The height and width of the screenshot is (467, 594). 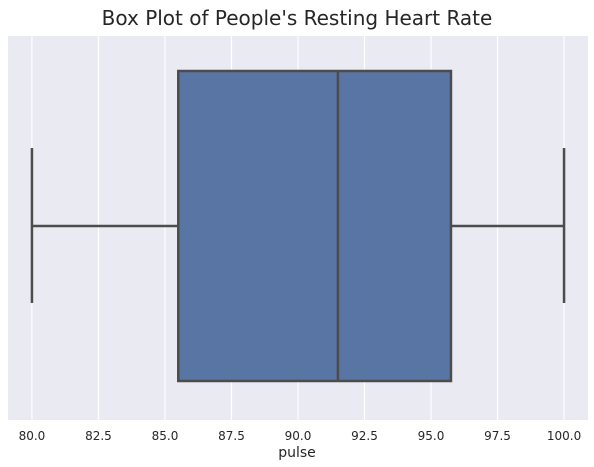 I want to click on x-tick-label: 80.0, so click(x=32, y=436).